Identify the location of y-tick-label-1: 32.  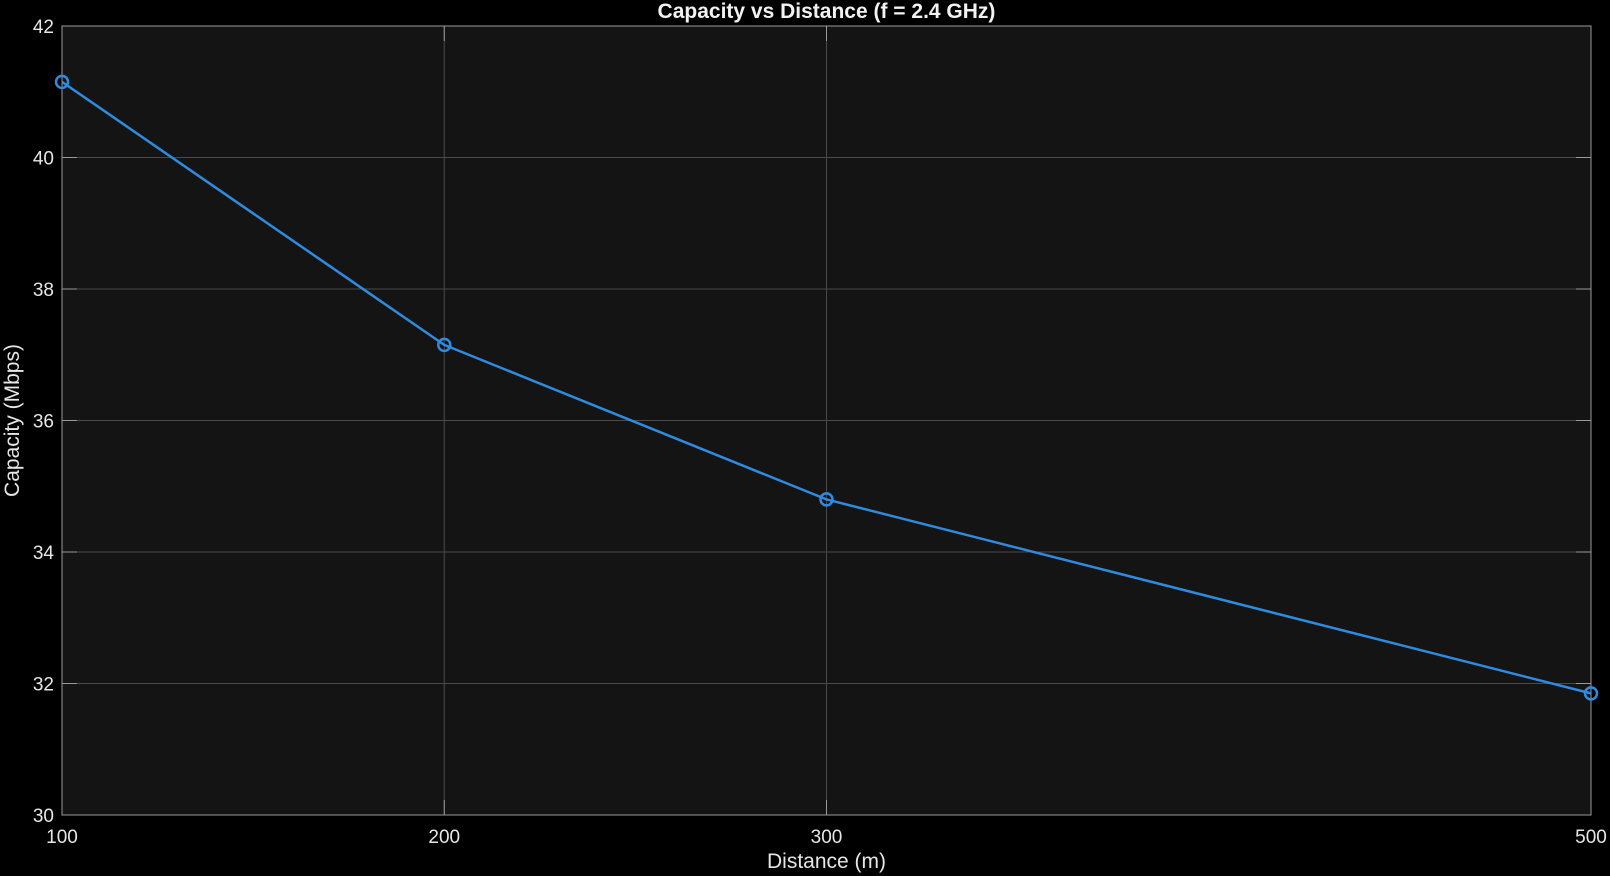
(43, 685).